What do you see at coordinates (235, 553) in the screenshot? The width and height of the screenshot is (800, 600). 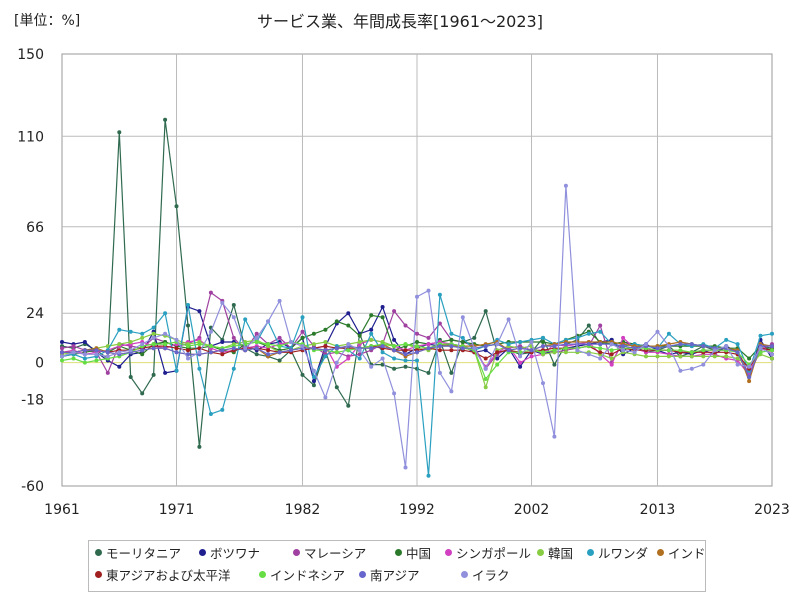 I see `legend-label: ボツワナ` at bounding box center [235, 553].